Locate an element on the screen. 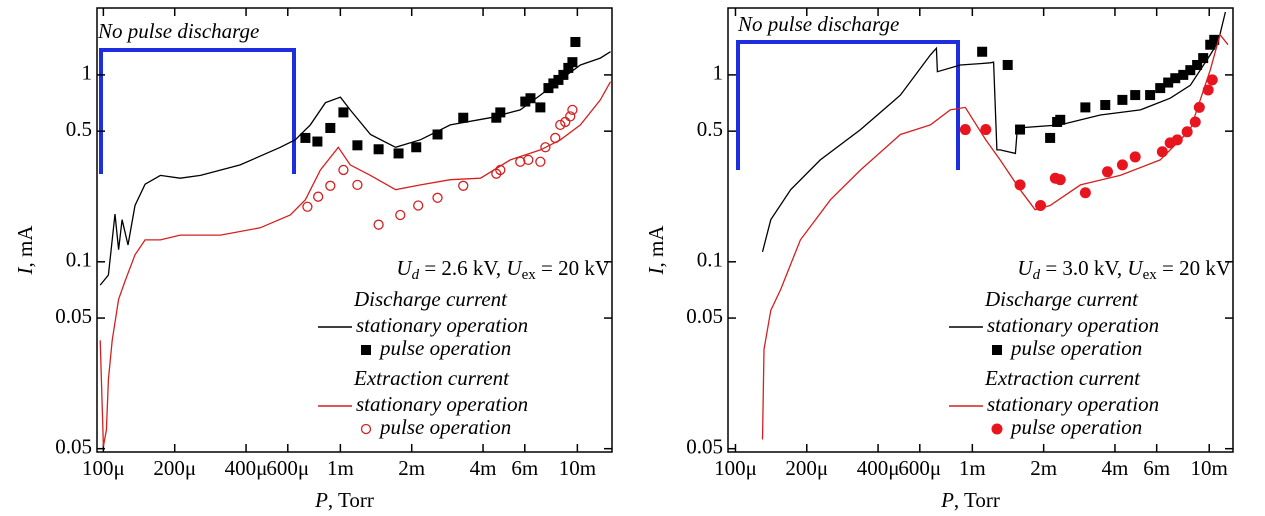  y-tick-label: 0.1 is located at coordinates (79, 260).